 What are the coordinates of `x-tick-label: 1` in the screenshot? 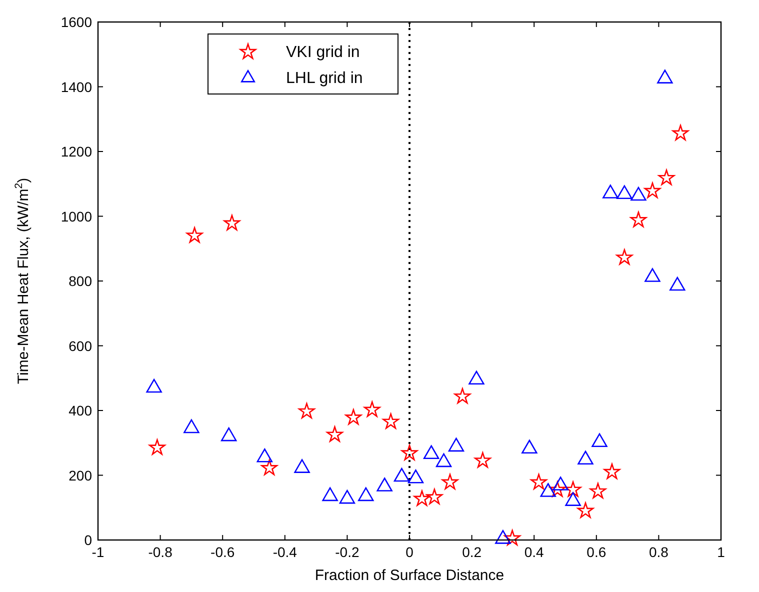 It's located at (721, 552).